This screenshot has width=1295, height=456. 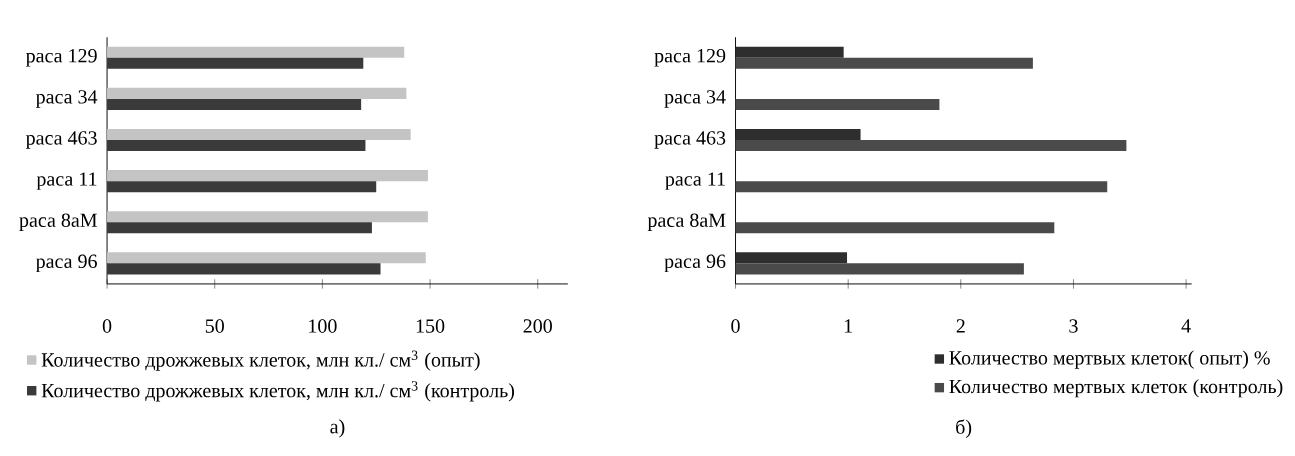 What do you see at coordinates (337, 428) in the screenshot?
I see `text: а)` at bounding box center [337, 428].